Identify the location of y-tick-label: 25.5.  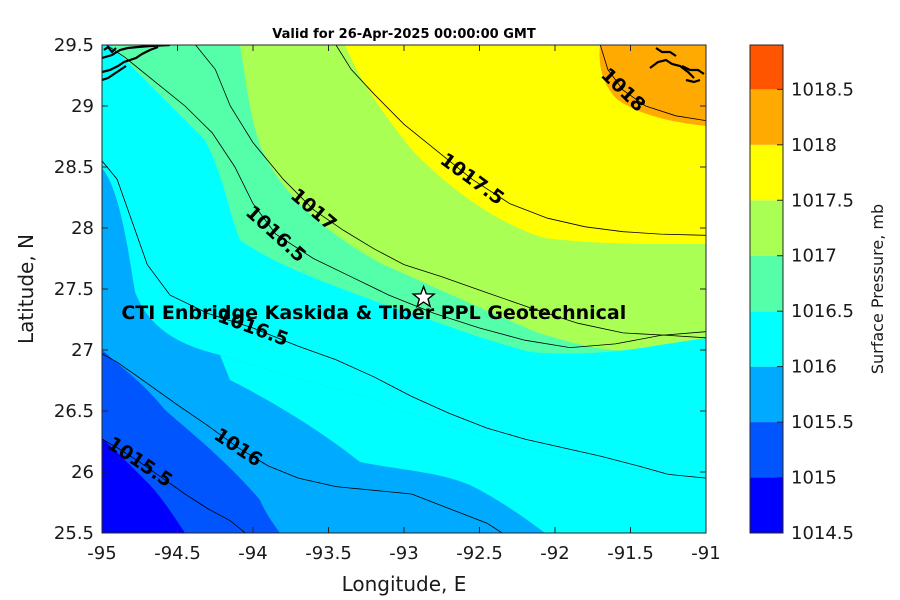
(74, 533).